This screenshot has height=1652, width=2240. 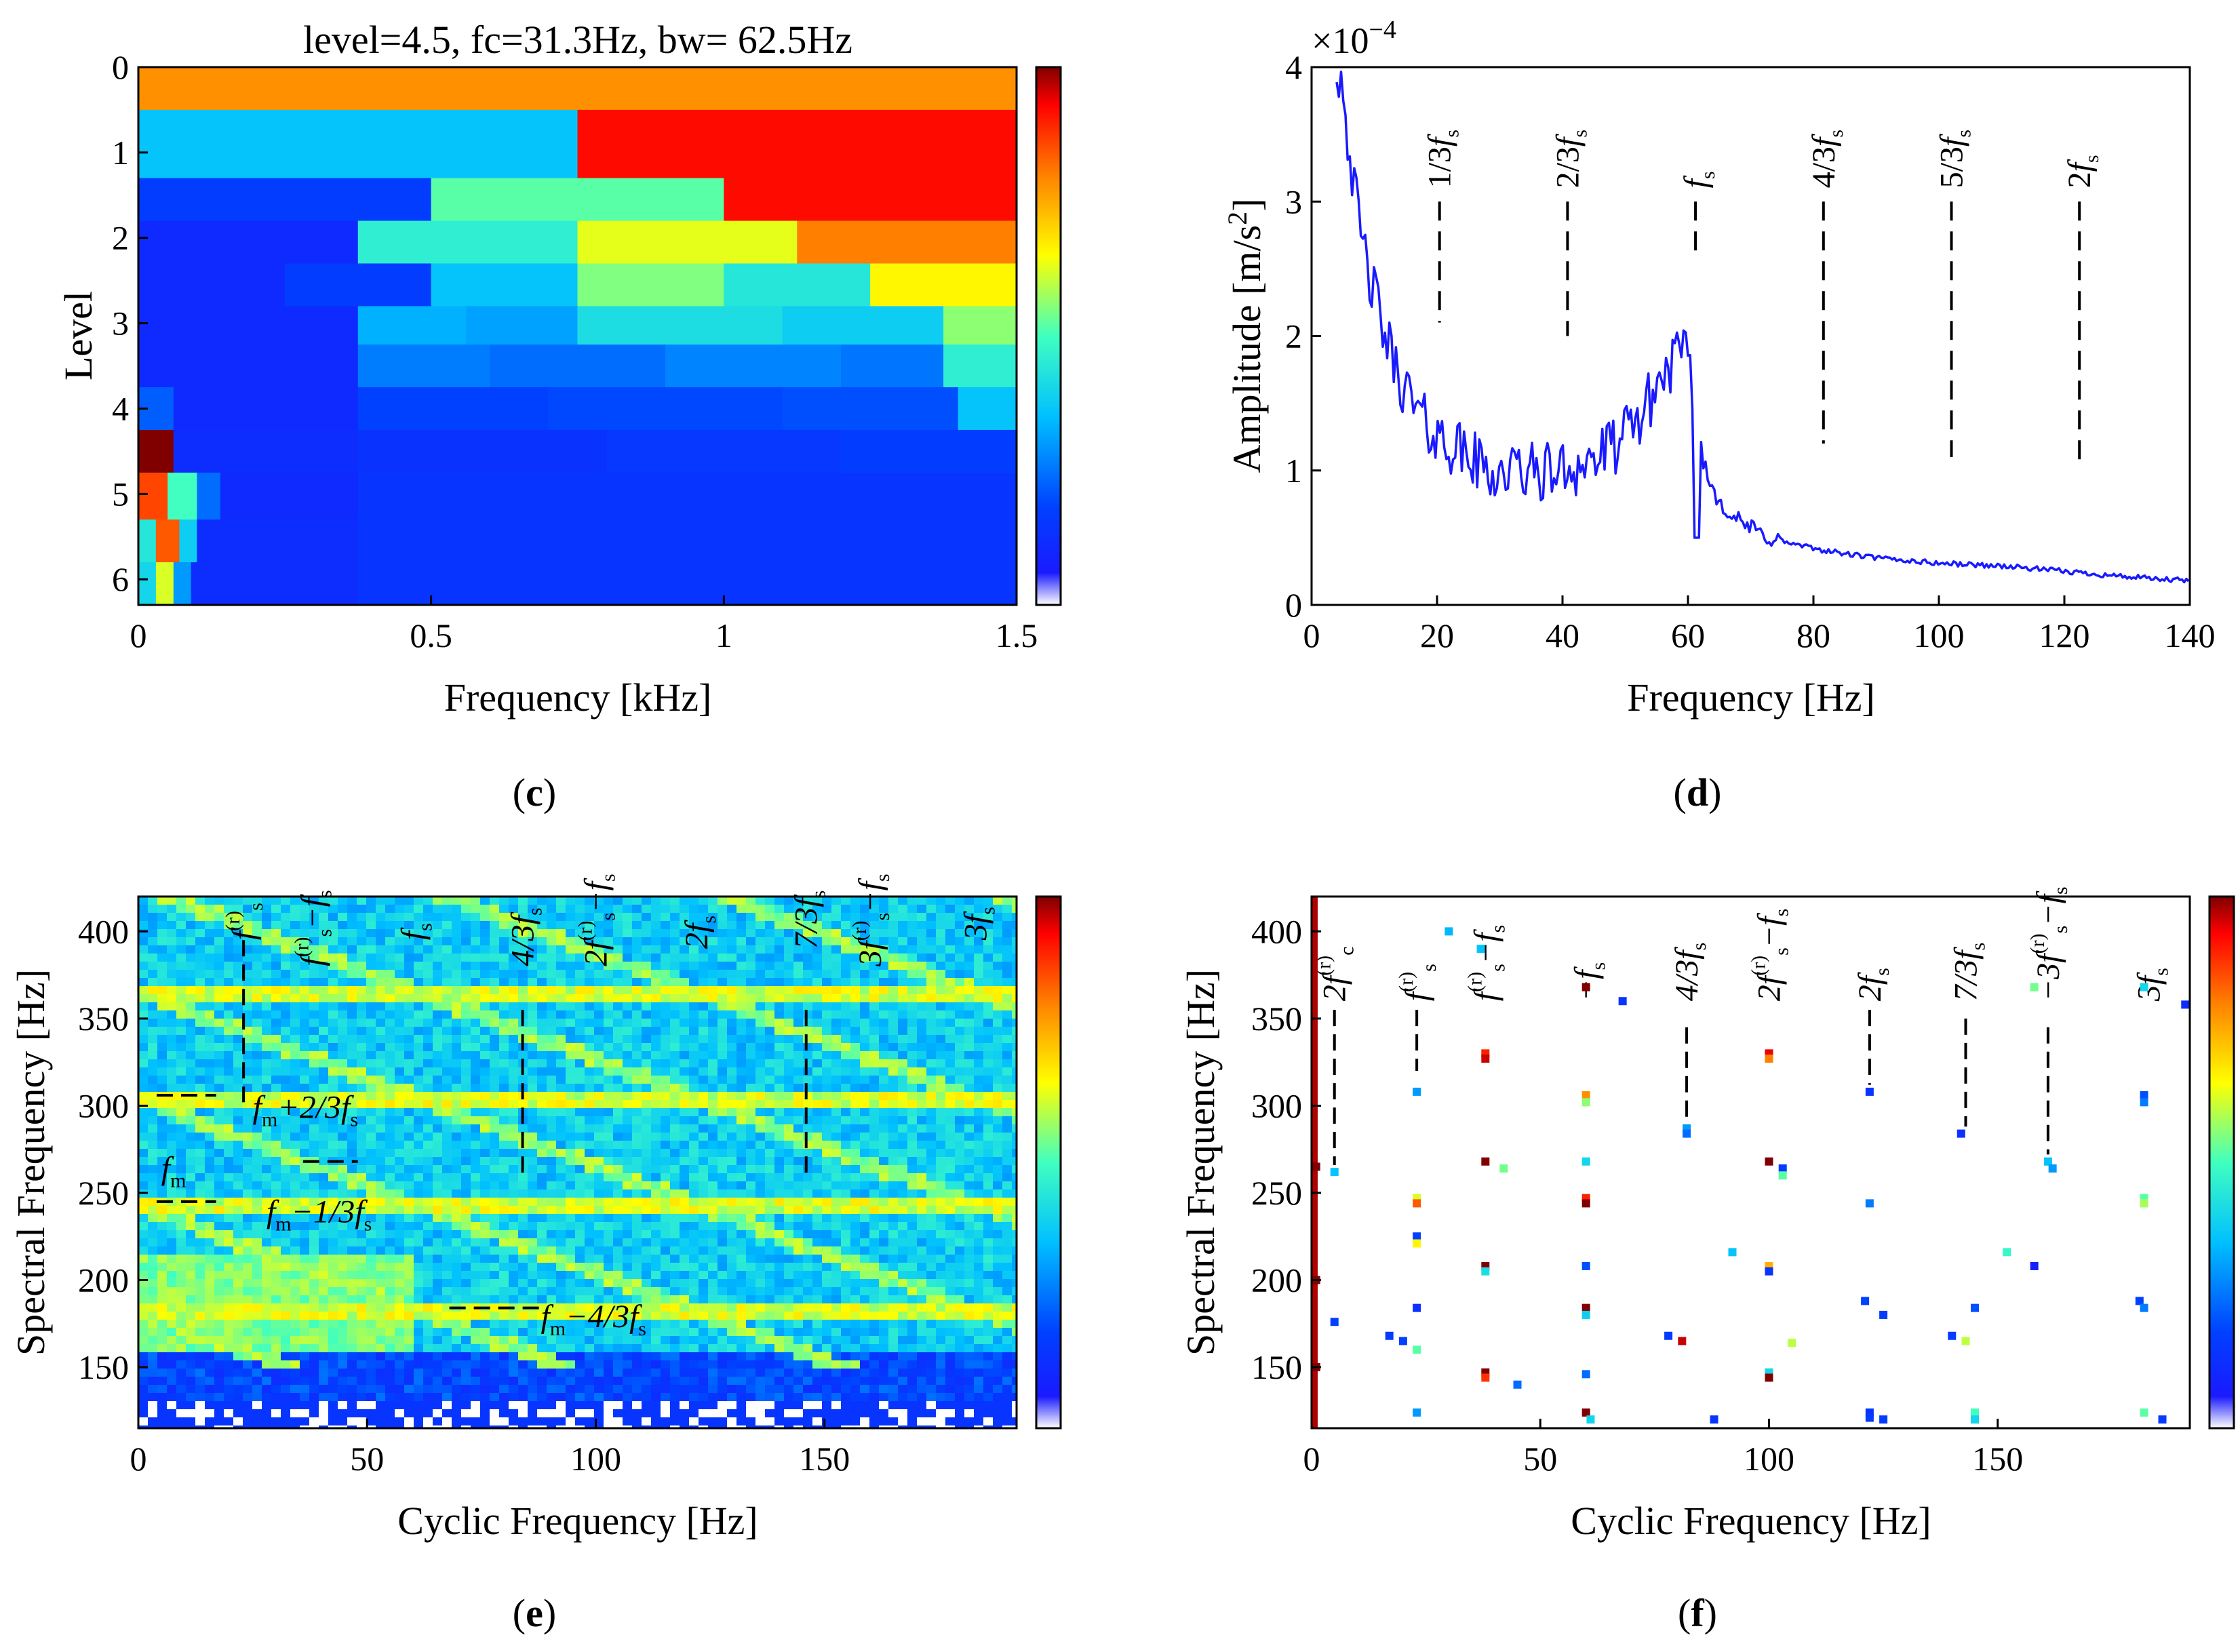 I want to click on panel-d-harmonic-fraction: 2/3, so click(x=1568, y=167).